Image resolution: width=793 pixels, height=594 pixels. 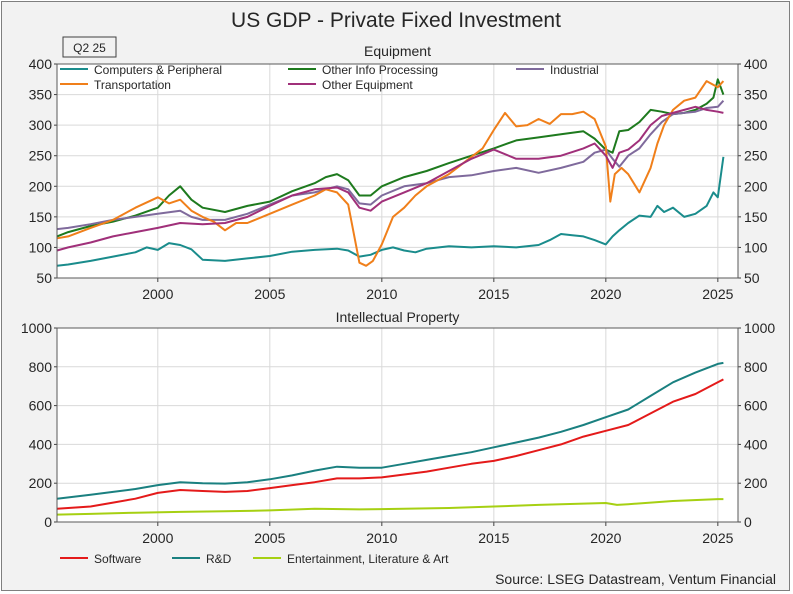 What do you see at coordinates (397, 51) in the screenshot?
I see `panel-title: Equipment` at bounding box center [397, 51].